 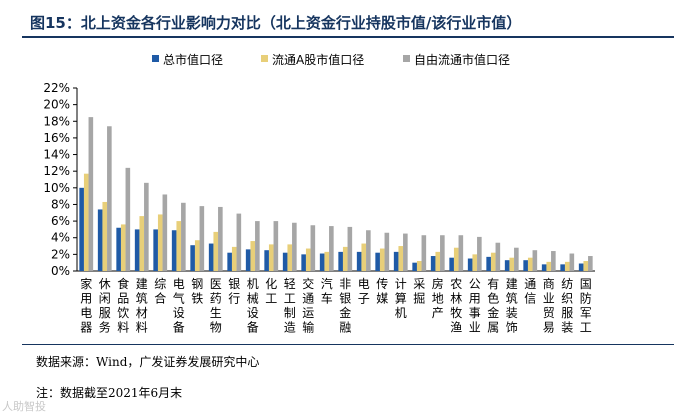 What do you see at coordinates (142, 328) in the screenshot?
I see `x-tick-label: 料` at bounding box center [142, 328].